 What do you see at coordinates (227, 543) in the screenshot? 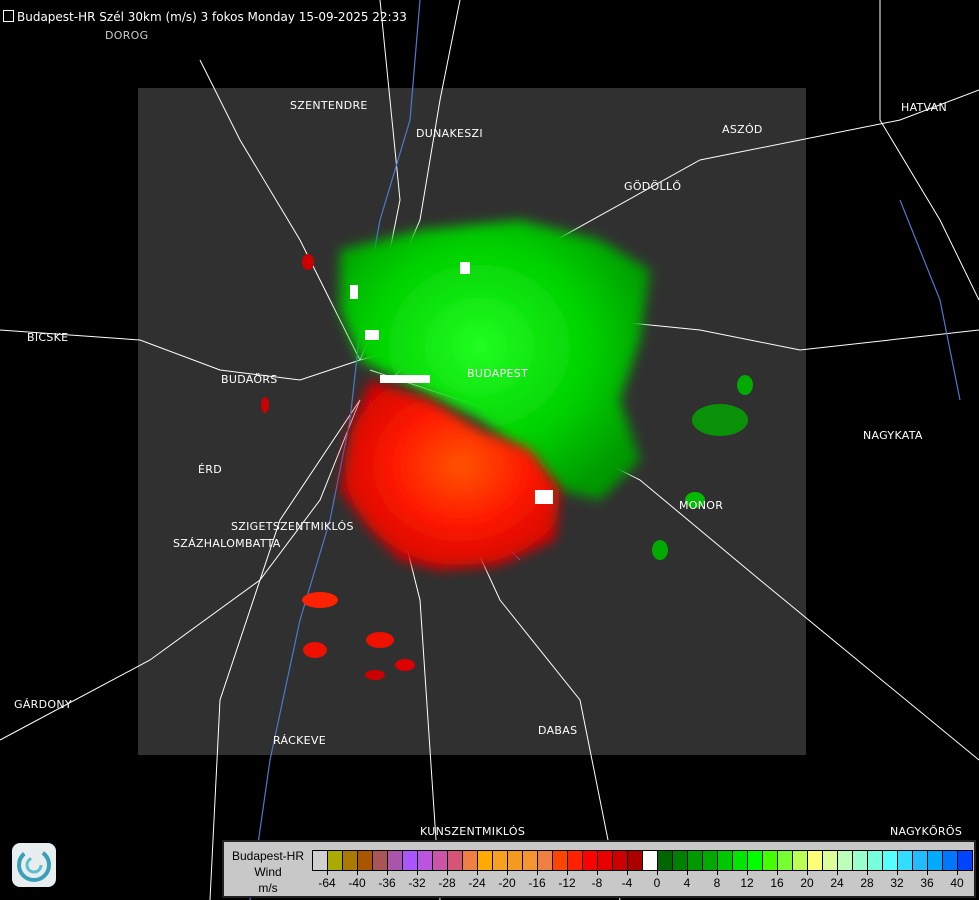
I see `city-label: SZÁZHALOMBATTA` at bounding box center [227, 543].